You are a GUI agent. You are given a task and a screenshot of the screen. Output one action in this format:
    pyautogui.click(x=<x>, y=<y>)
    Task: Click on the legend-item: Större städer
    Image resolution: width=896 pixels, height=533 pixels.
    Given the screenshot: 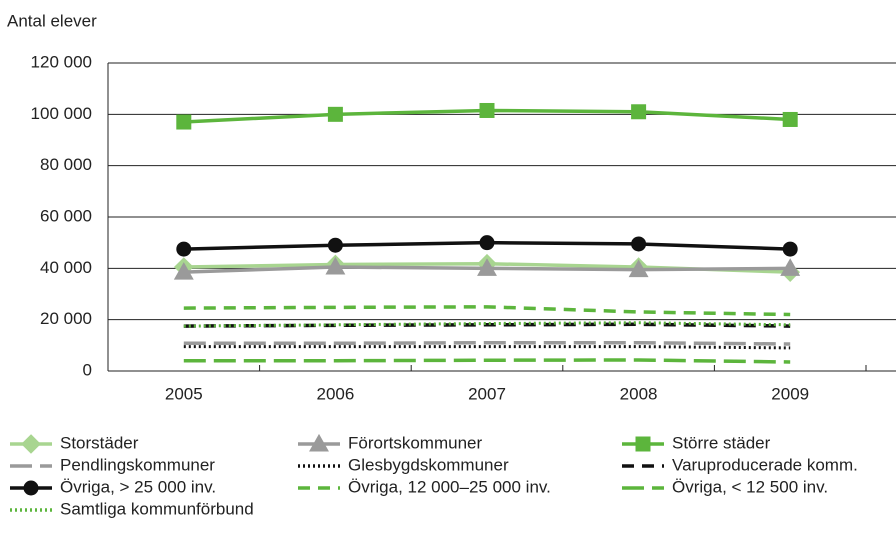 What is the action you would take?
    pyautogui.click(x=696, y=442)
    